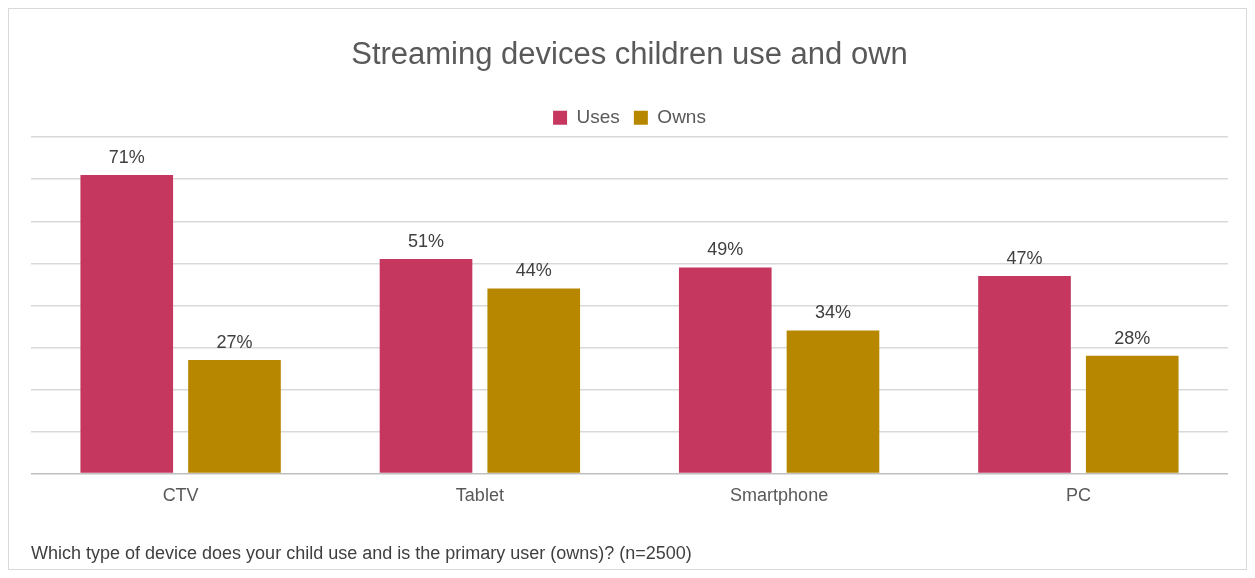 Image resolution: width=1255 pixels, height=578 pixels. I want to click on x-tick-label: PC, so click(1078, 495).